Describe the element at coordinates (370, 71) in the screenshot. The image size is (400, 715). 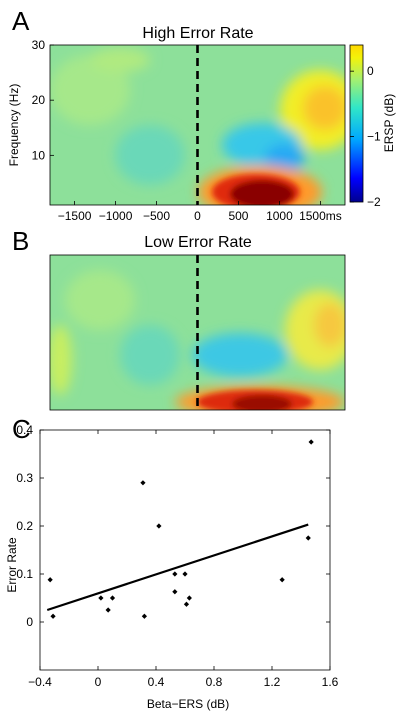
I see `colorbar-tick-label: 0` at that location.